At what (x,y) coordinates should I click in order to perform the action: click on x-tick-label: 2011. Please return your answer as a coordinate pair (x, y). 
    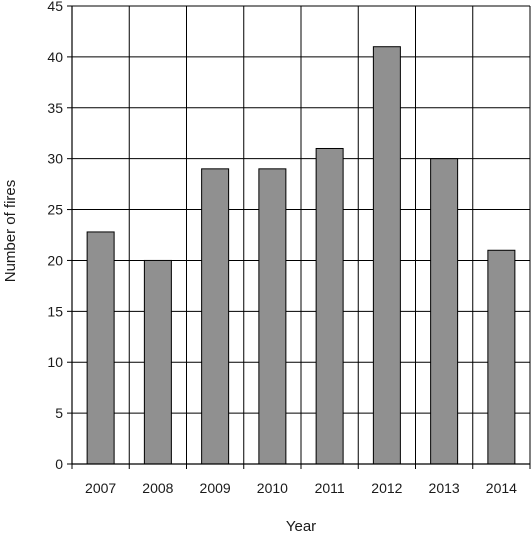
    Looking at the image, I should click on (330, 488).